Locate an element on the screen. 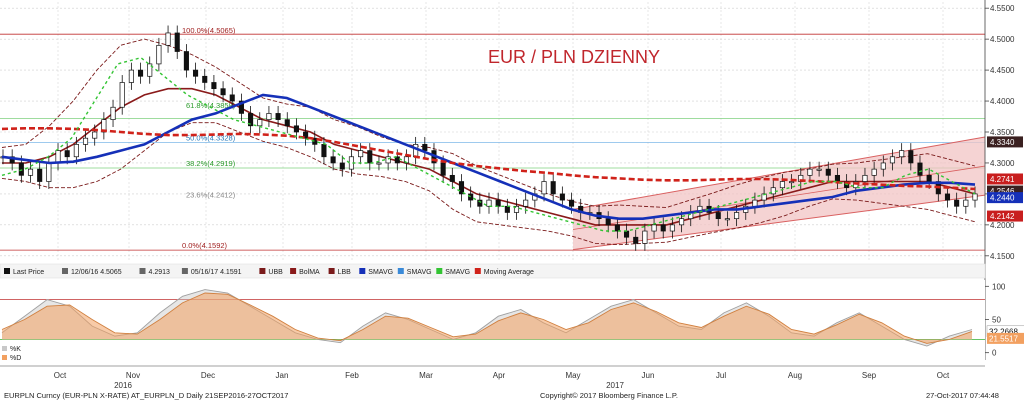  year-label: 2017 is located at coordinates (615, 385).